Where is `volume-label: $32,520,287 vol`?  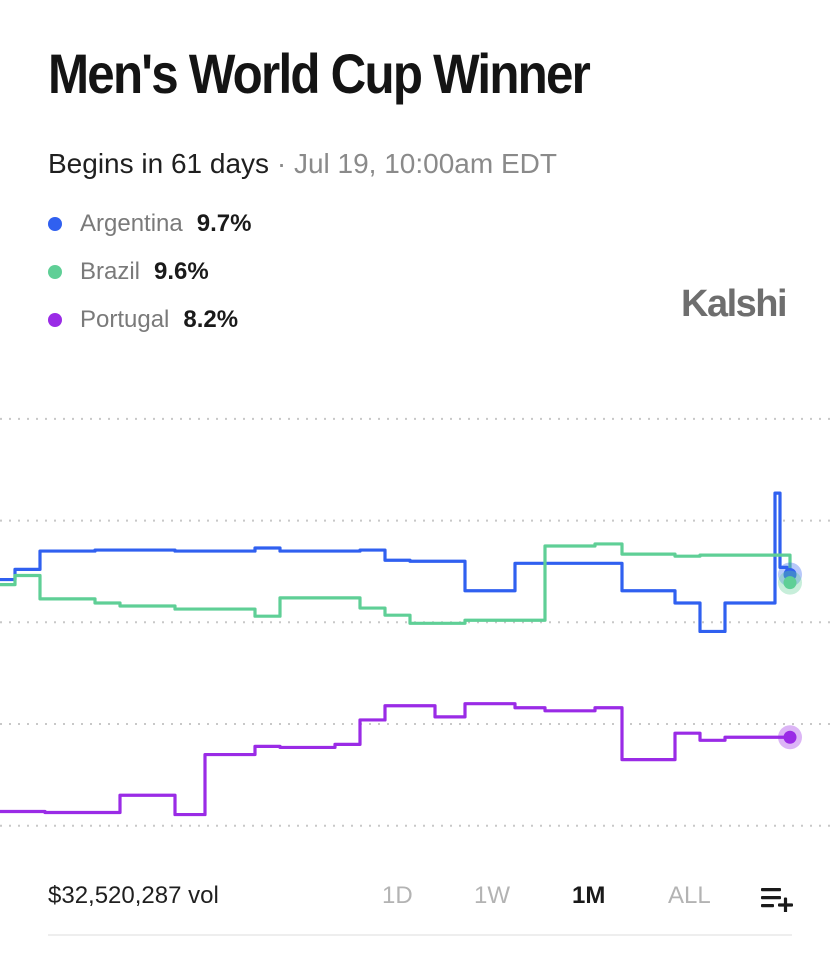 volume-label: $32,520,287 vol is located at coordinates (133, 895).